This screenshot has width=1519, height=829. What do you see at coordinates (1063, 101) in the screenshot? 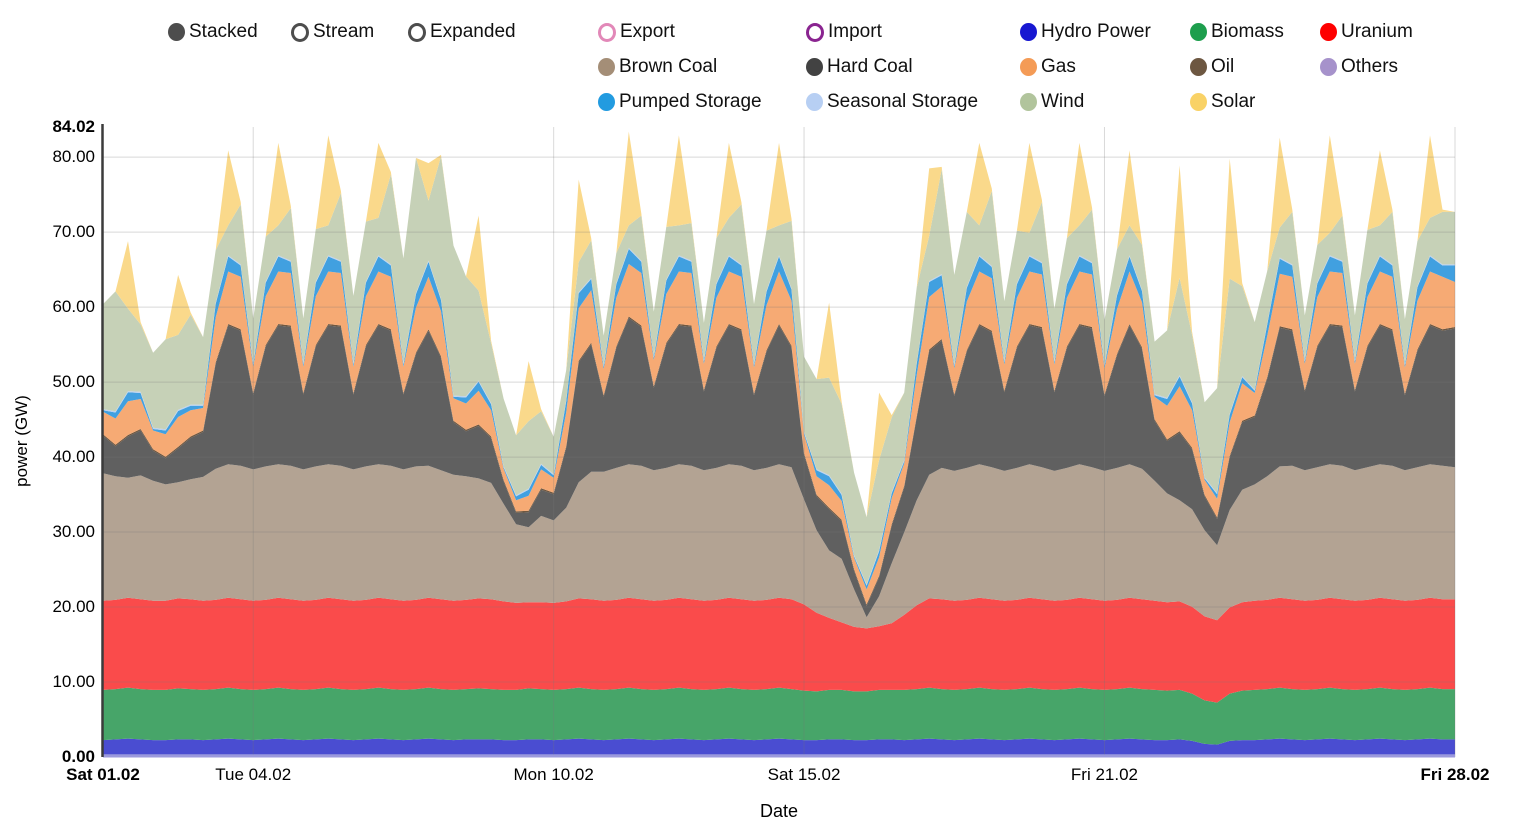
I see `legend-item-label: Wind` at bounding box center [1063, 101].